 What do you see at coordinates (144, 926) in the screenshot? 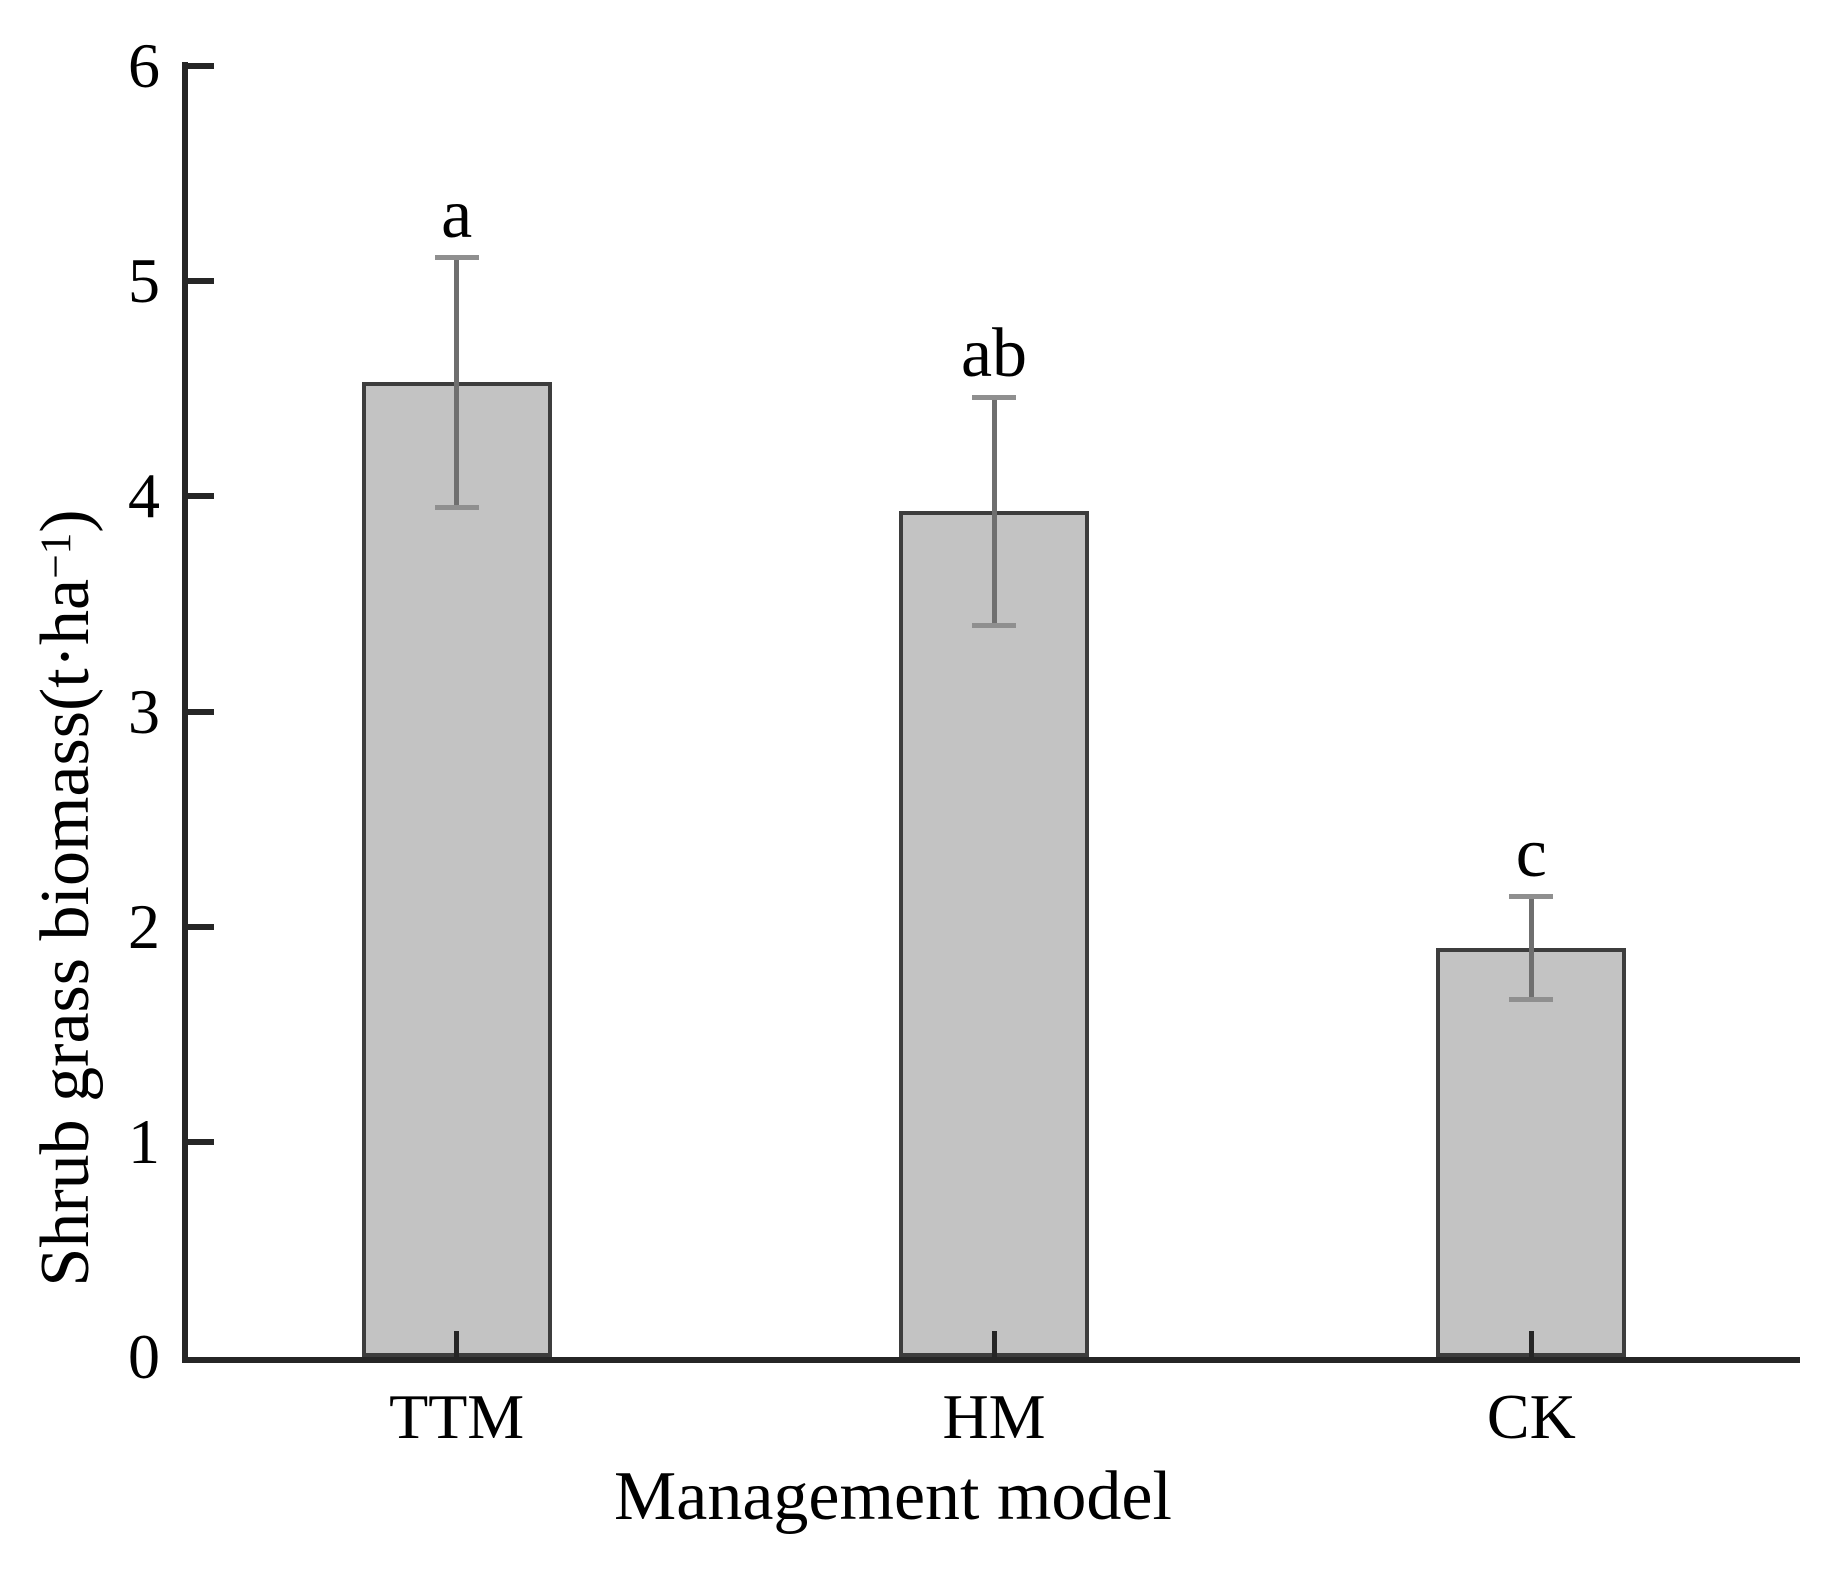
I see `y-tick-label-2: 2` at bounding box center [144, 926].